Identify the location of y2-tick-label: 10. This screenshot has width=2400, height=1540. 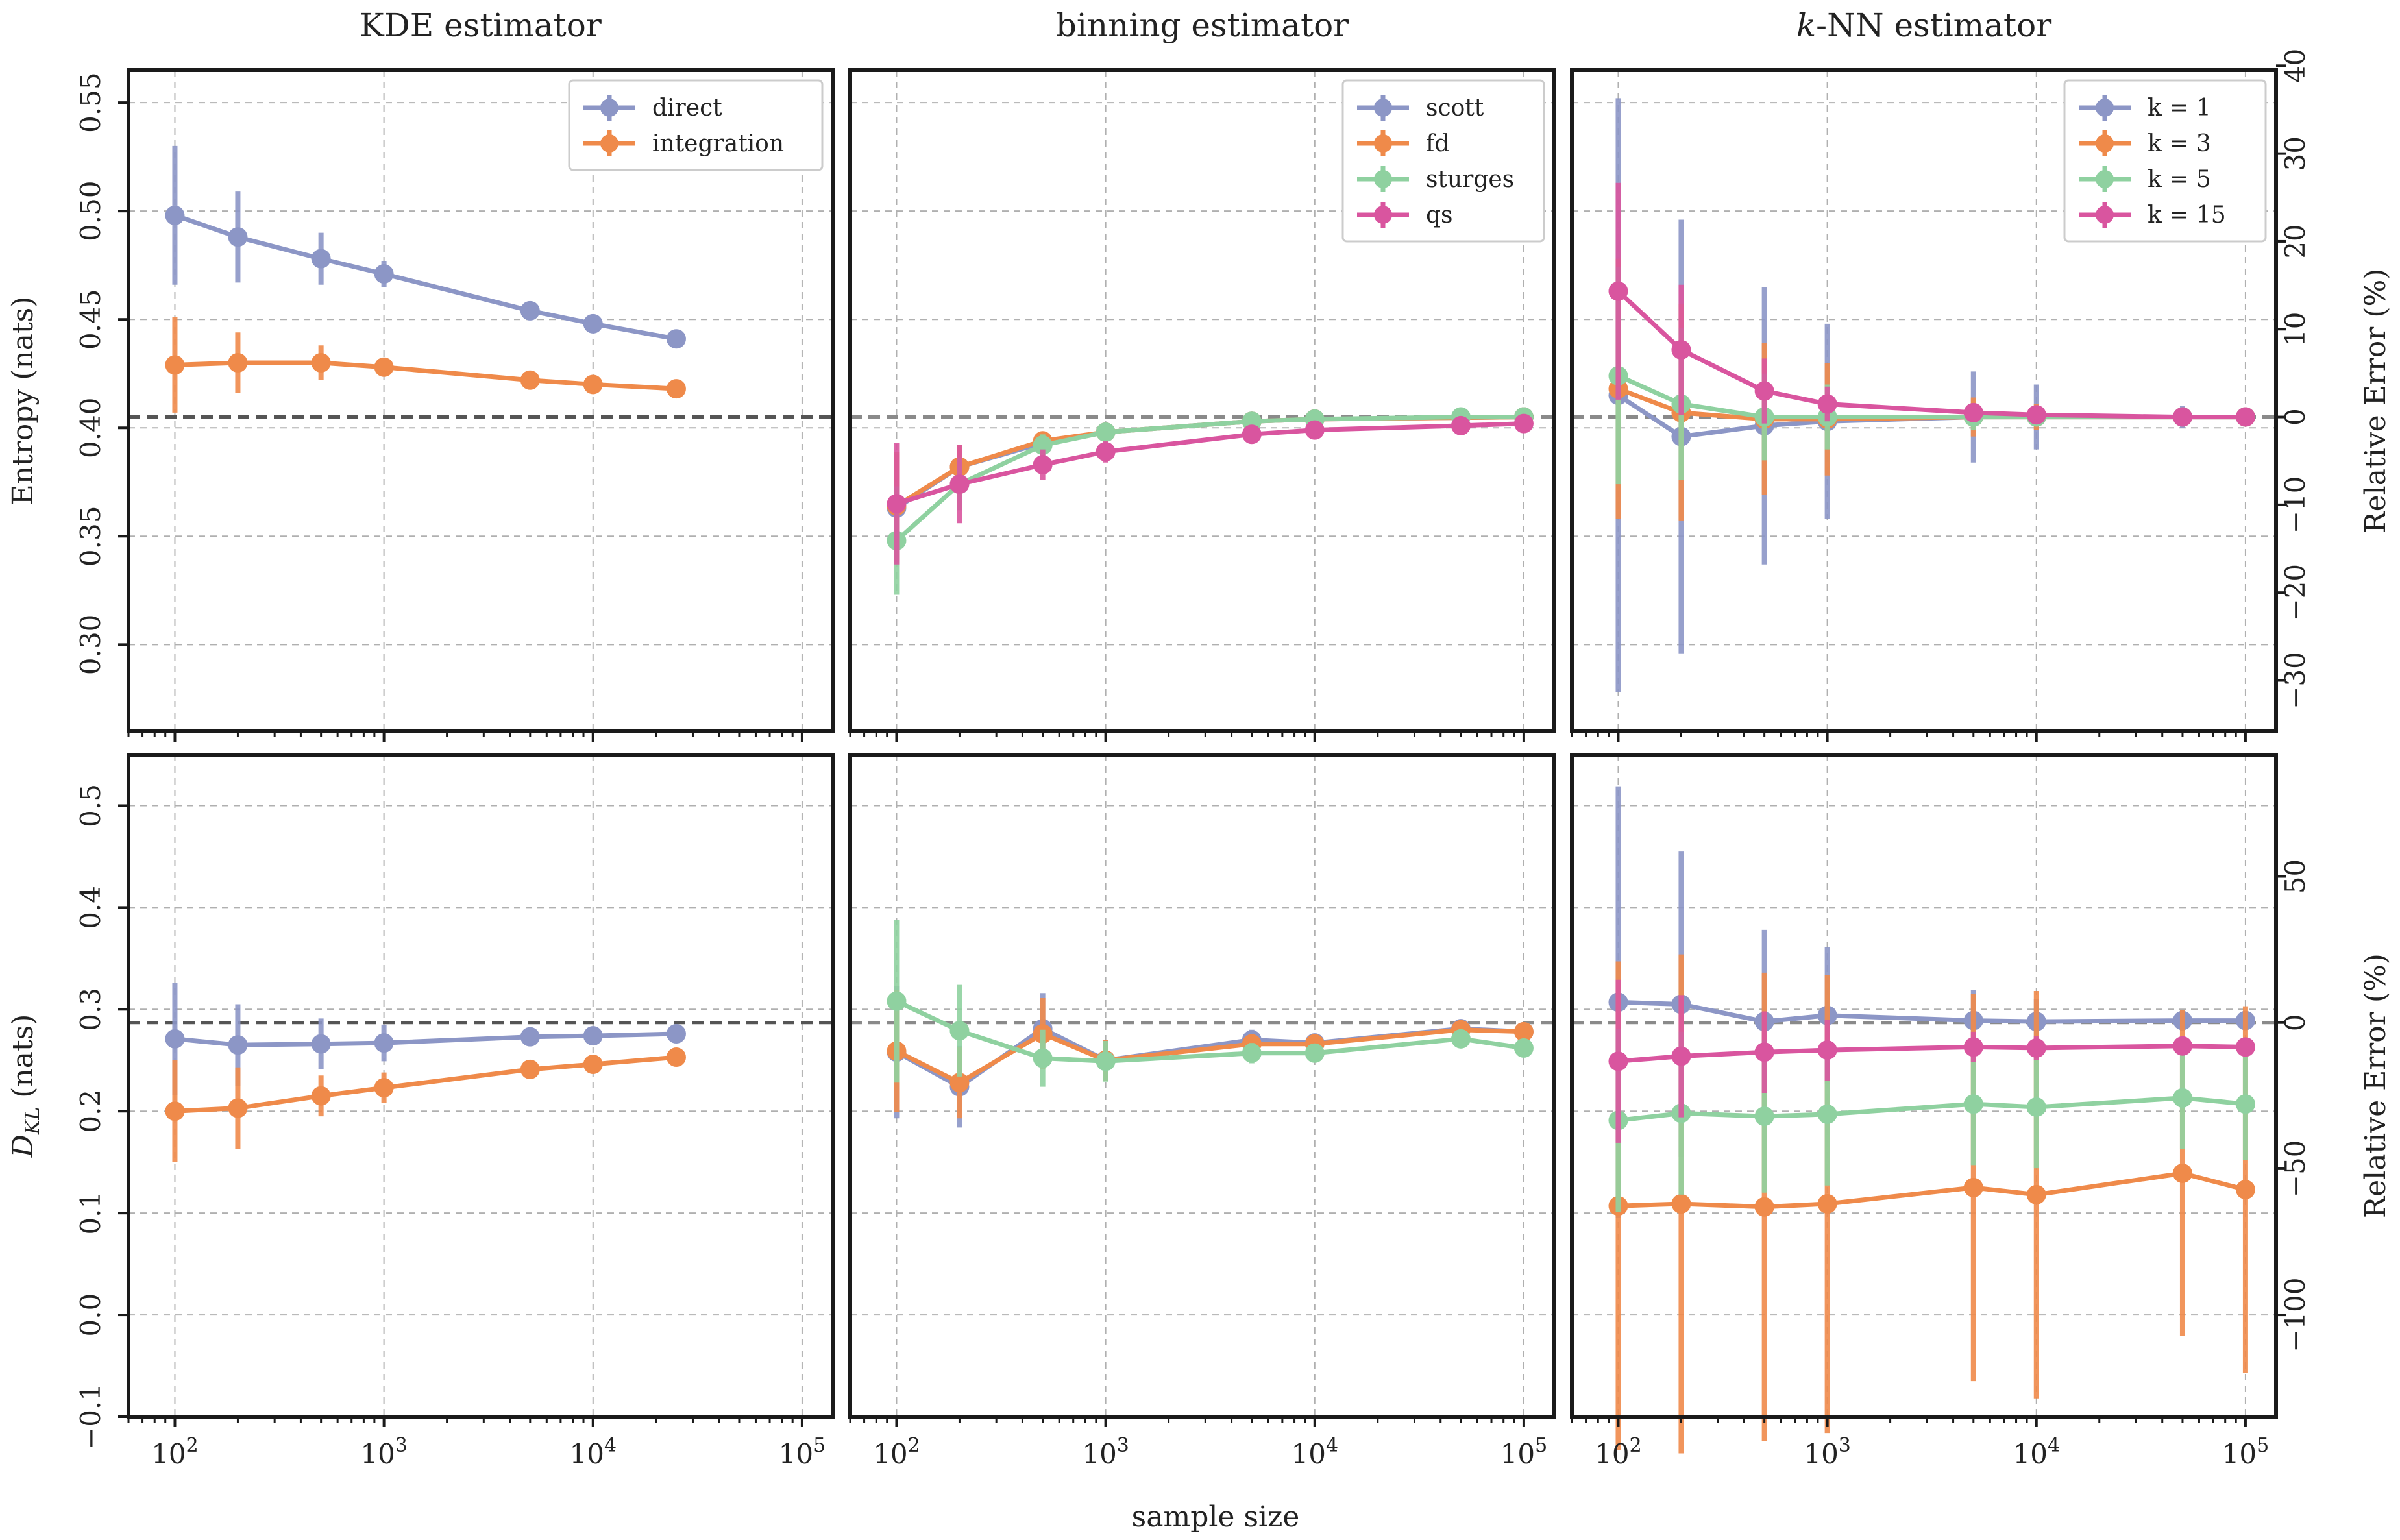
(2295, 330).